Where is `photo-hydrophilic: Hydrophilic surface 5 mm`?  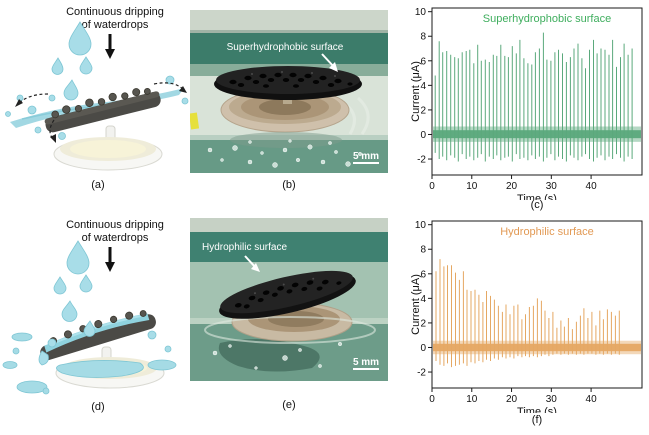
photo-hydrophilic: Hydrophilic surface 5 mm is located at coordinates (289, 299).